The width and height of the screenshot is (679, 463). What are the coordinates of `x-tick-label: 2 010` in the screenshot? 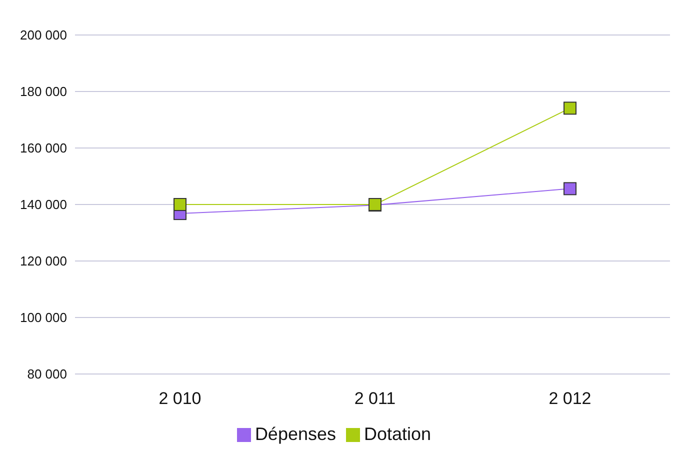 It's located at (180, 398).